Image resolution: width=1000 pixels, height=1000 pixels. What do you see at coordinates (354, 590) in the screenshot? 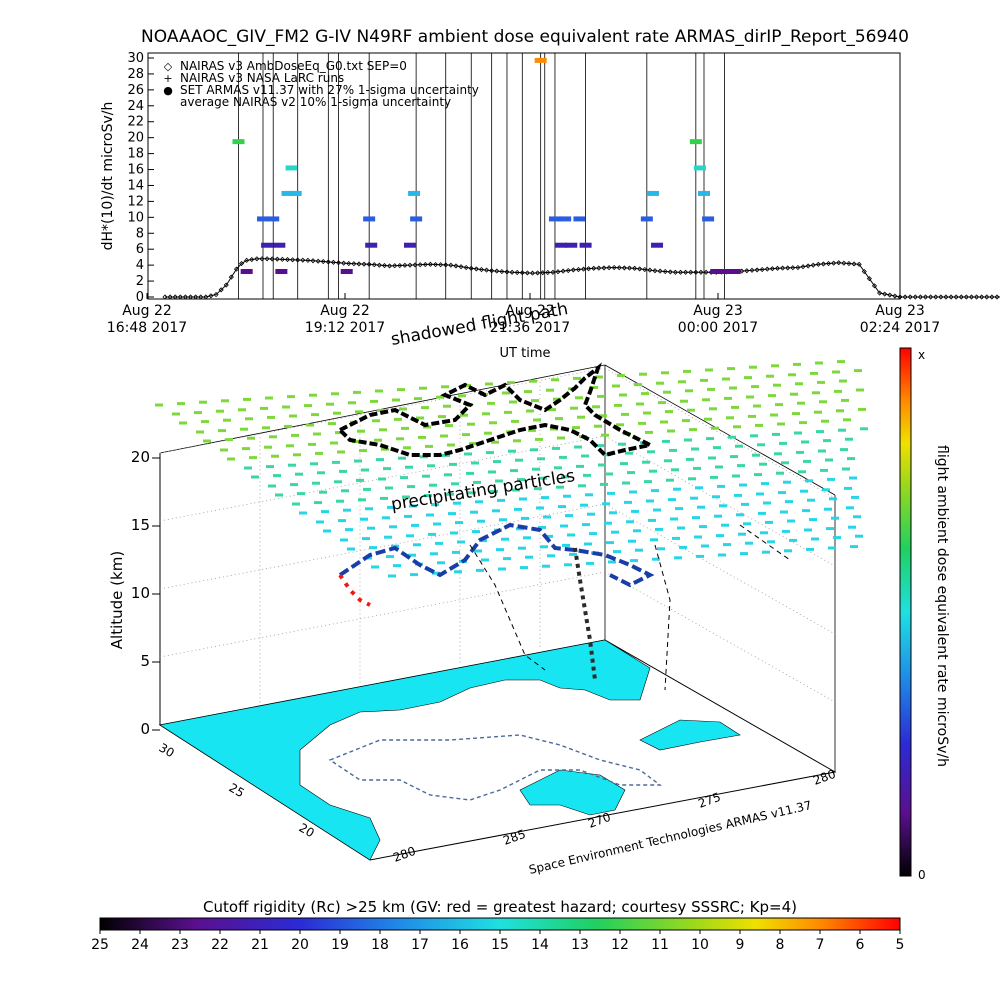
I see `flight-path-high-dose` at bounding box center [354, 590].